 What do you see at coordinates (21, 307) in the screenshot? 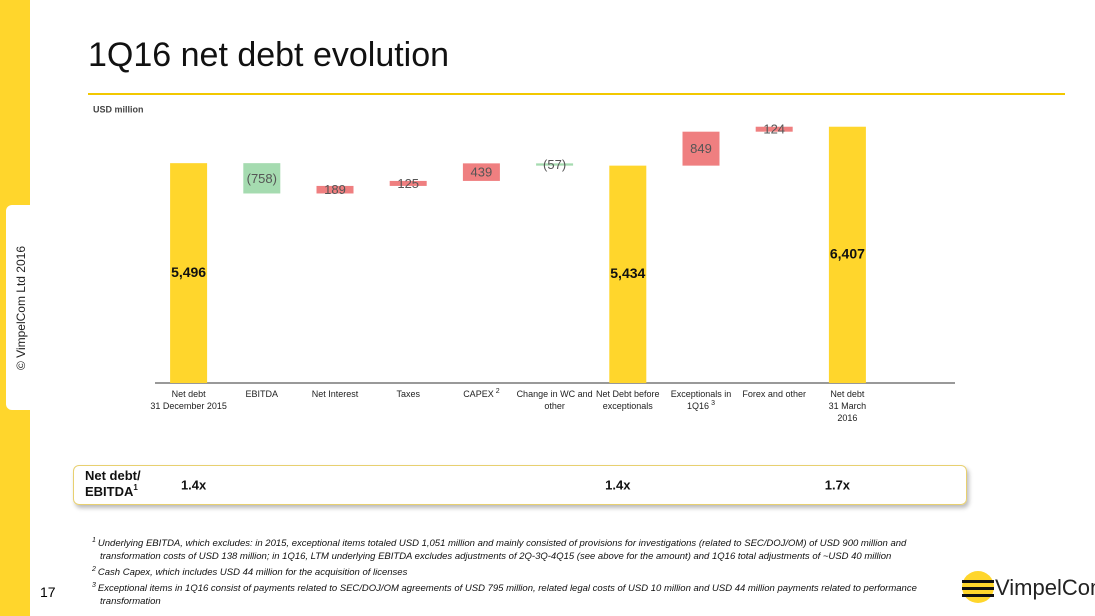
I see `side-tab` at bounding box center [21, 307].